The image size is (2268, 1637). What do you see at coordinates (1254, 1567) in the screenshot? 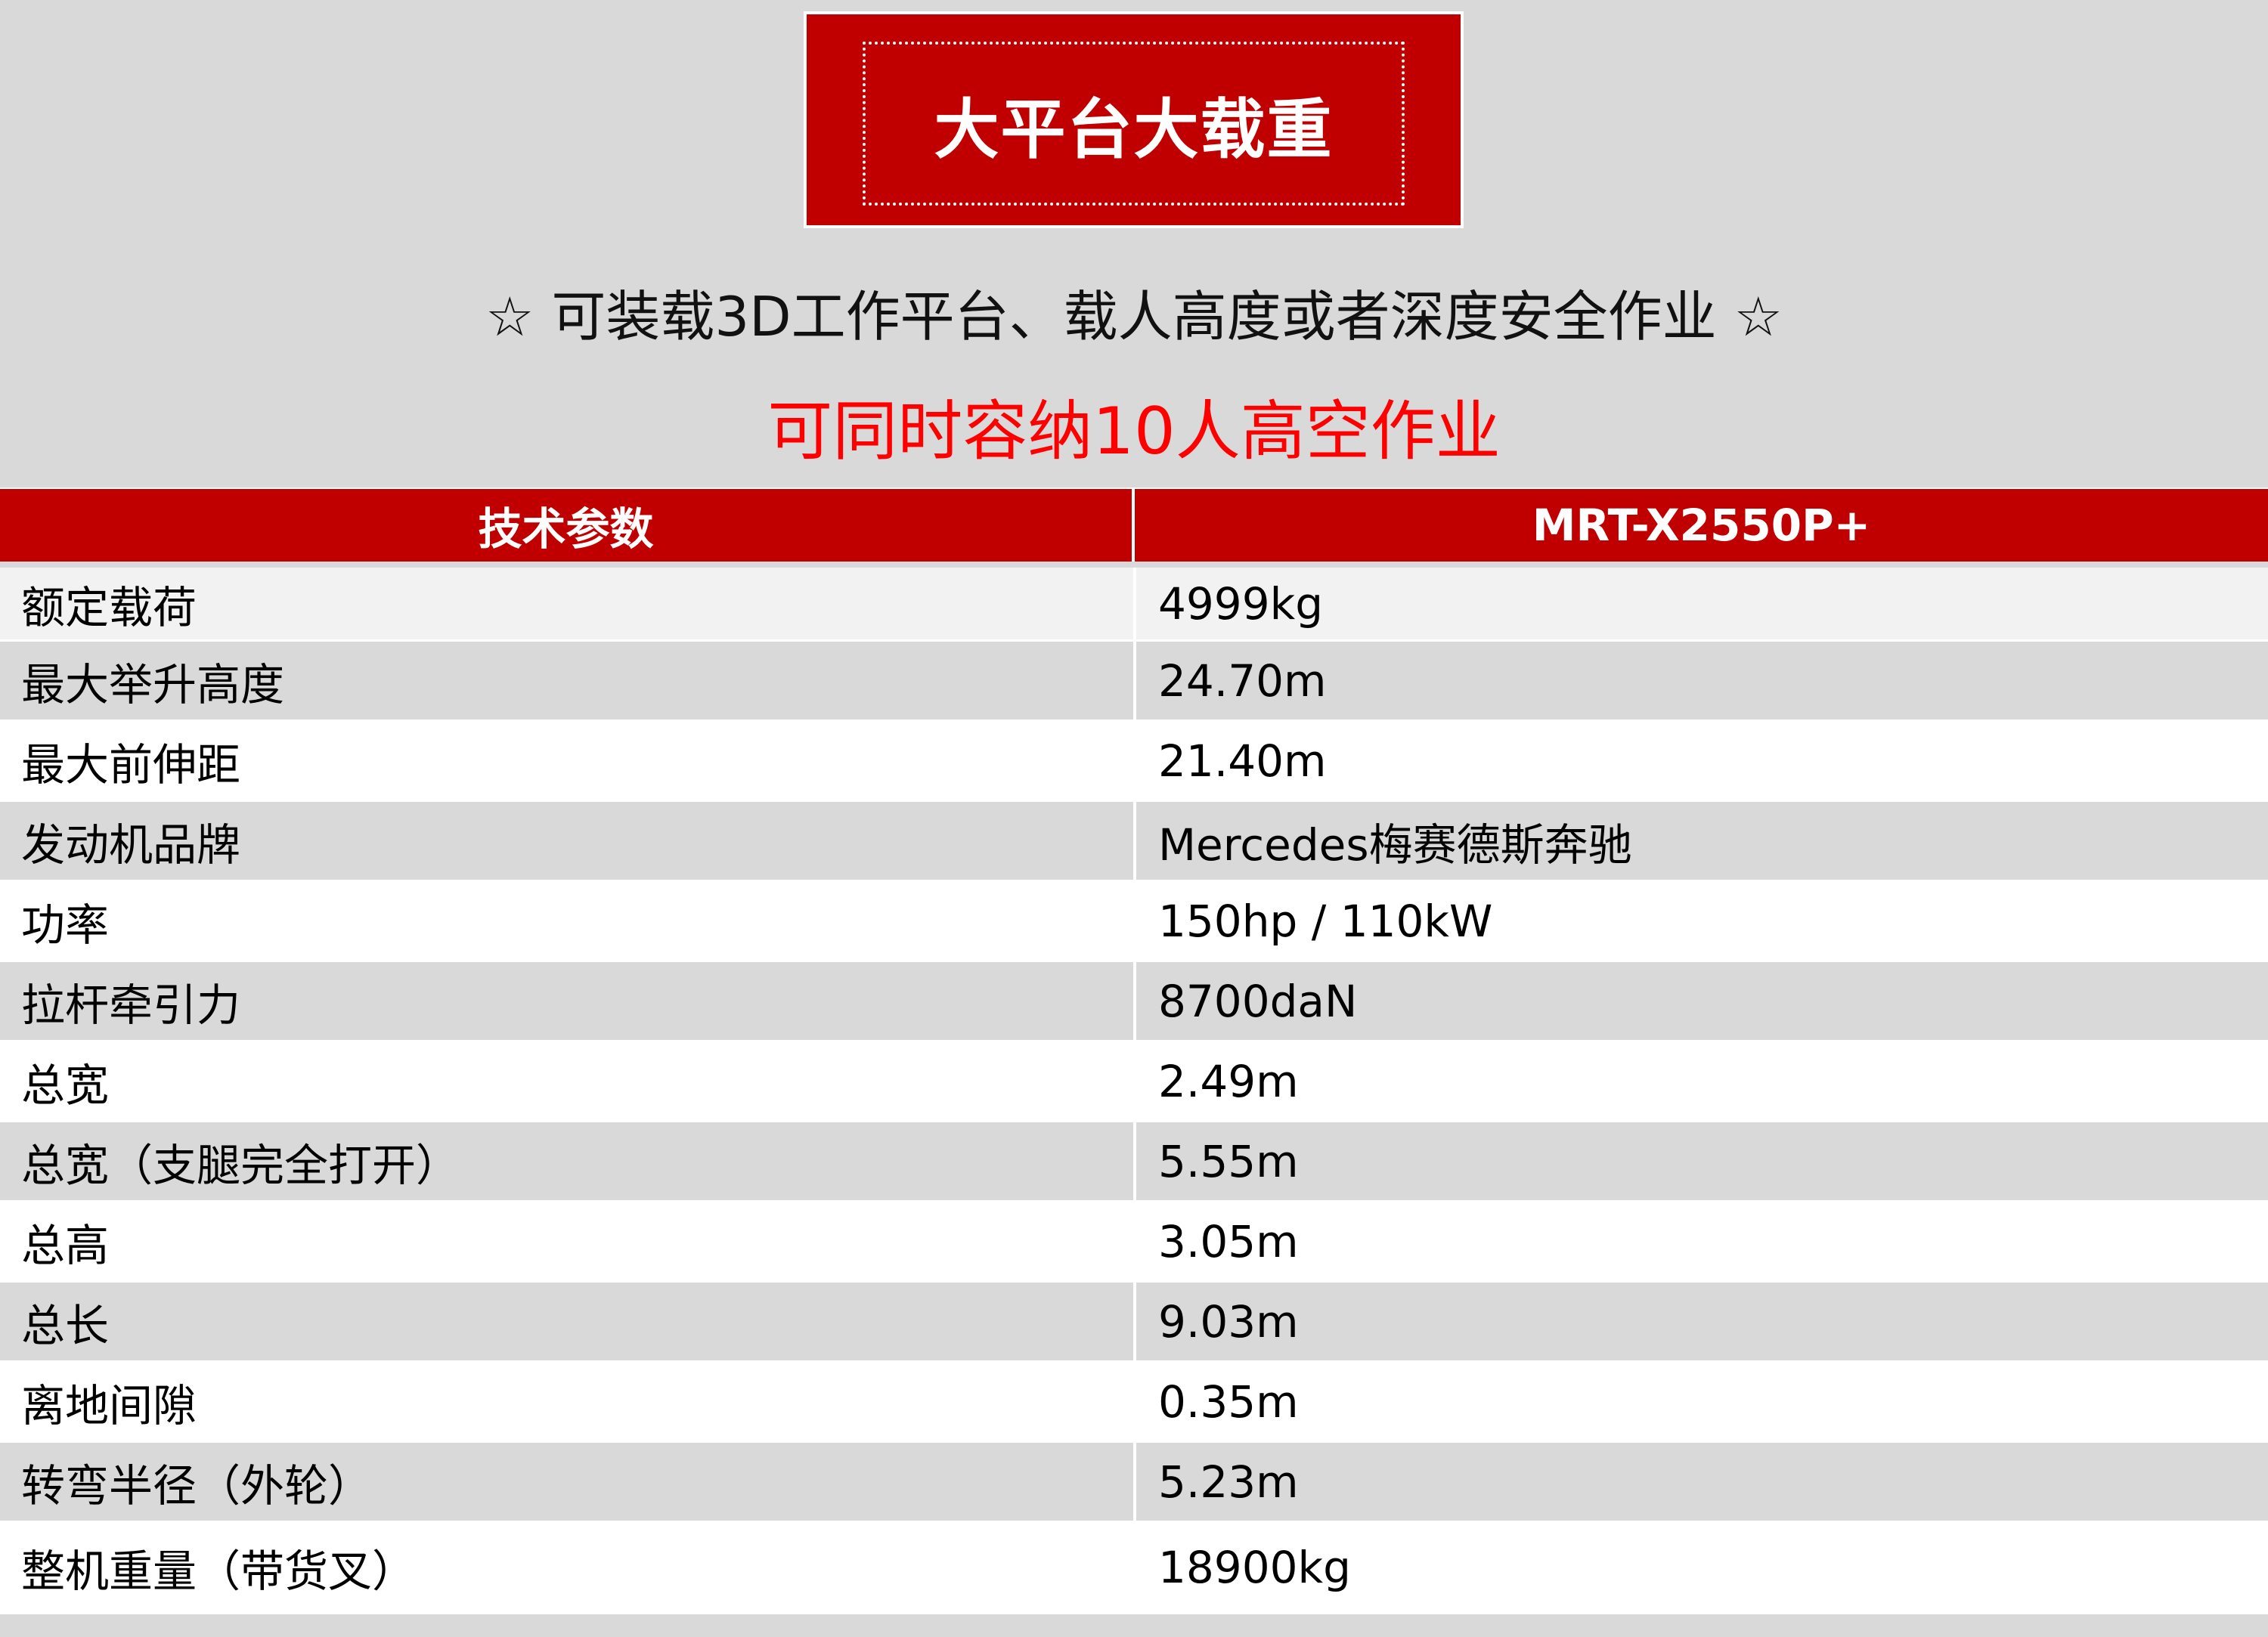
I see `value-cell: 18900kg` at bounding box center [1254, 1567].